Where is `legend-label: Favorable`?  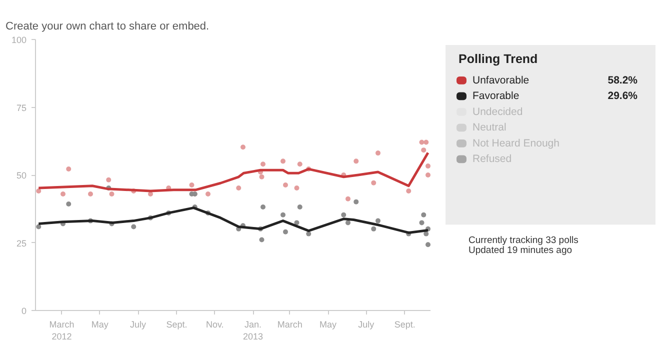 legend-label: Favorable is located at coordinates (496, 96).